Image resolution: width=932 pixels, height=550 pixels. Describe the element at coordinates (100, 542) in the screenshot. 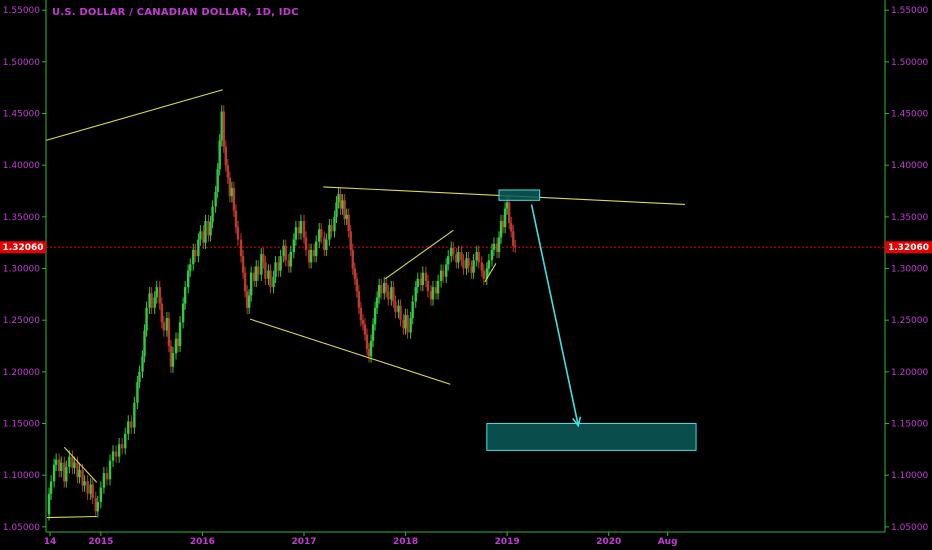

I see `x-tick-label: 2015` at that location.